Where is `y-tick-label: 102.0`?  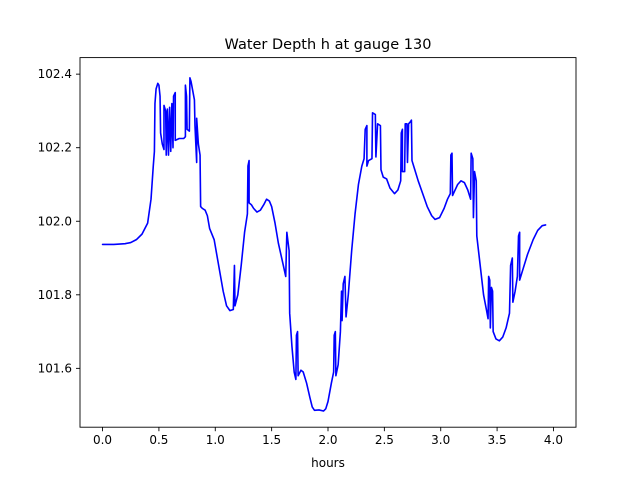 y-tick-label: 102.0 is located at coordinates (55, 221).